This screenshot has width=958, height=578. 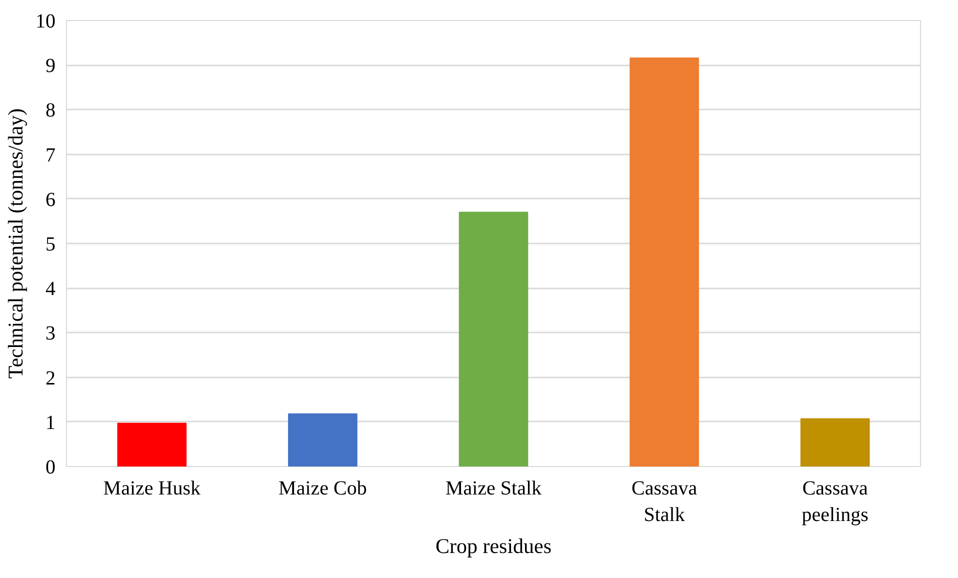 I want to click on y-tick-label: 0, so click(x=51, y=467).